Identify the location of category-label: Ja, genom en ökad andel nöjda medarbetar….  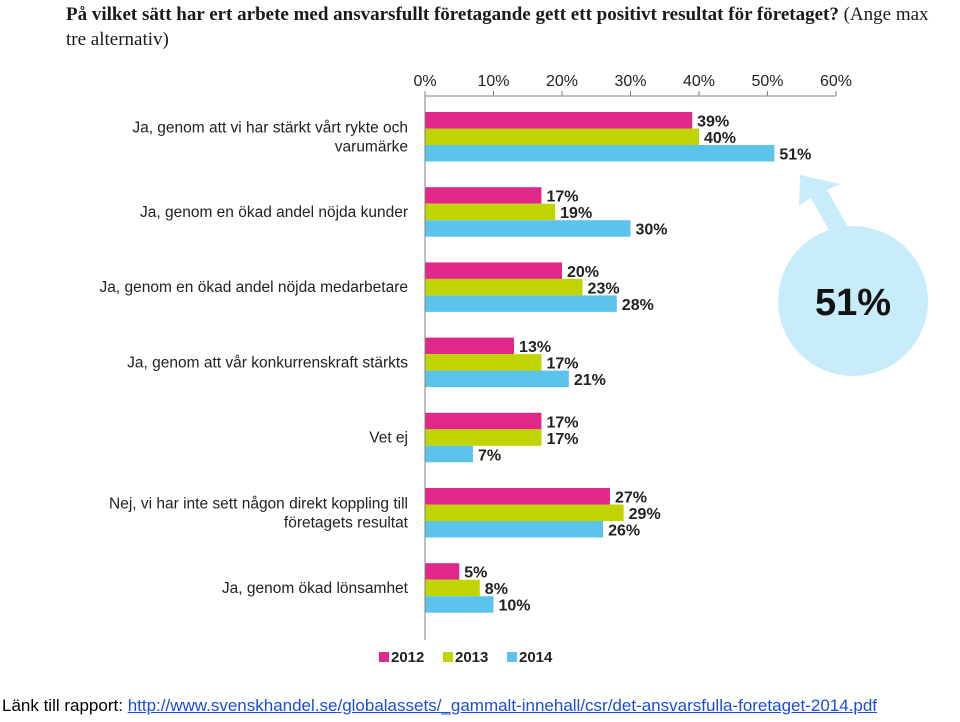
(254, 287).